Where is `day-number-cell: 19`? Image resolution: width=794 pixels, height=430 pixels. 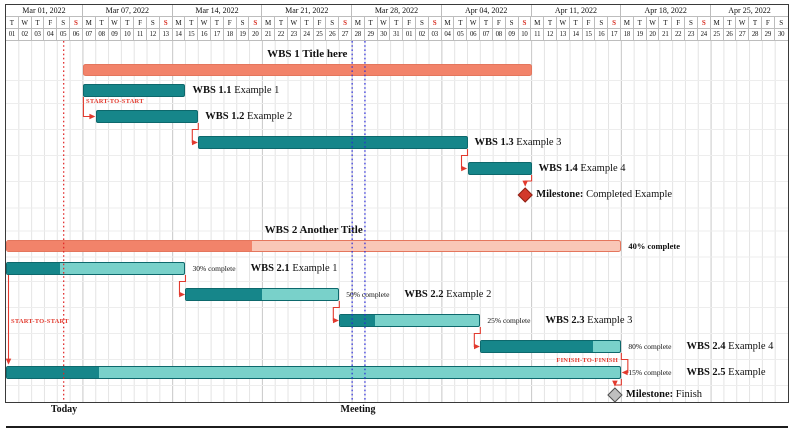
day-number-cell: 19 is located at coordinates (243, 35).